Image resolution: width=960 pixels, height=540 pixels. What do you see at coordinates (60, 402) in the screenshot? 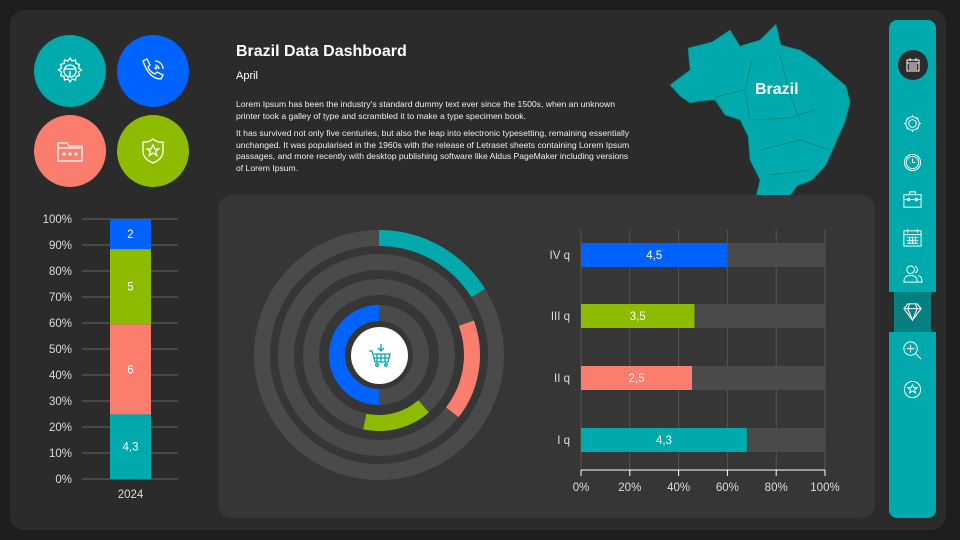
I see `y-tick-label: 30%` at bounding box center [60, 402].